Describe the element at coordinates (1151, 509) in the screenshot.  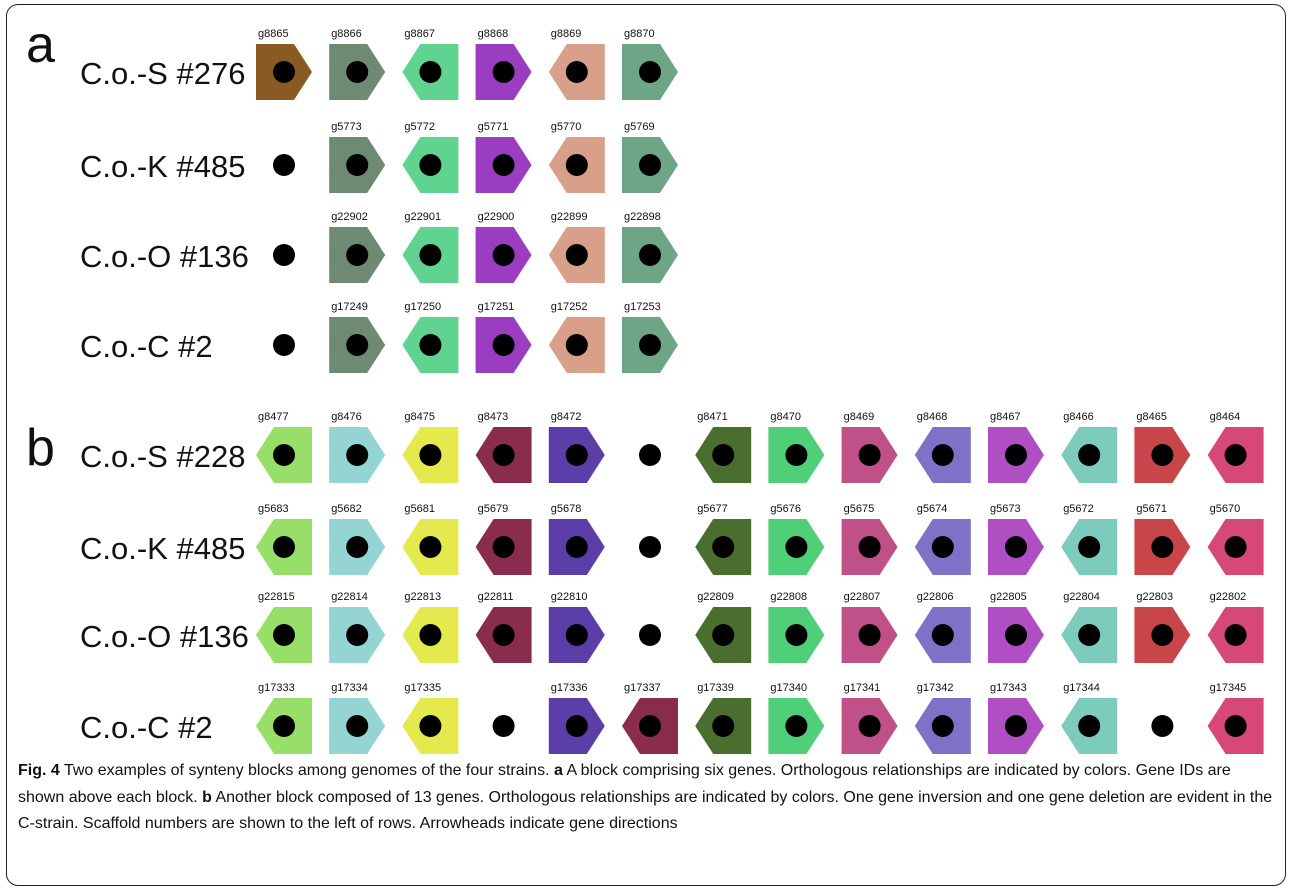
I see `gene-id-label: g5671` at that location.